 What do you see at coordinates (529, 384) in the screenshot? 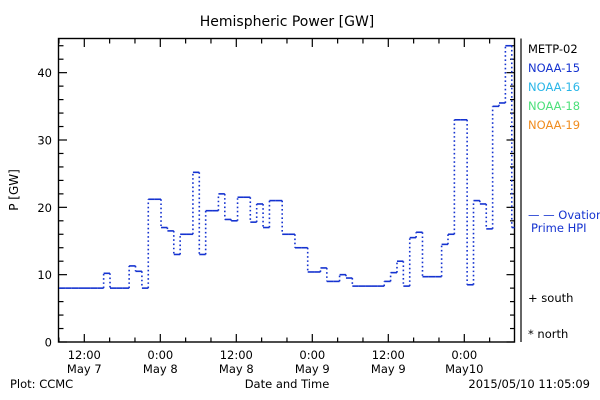
I see `footer-right: 2015/05/10 11:05:09` at bounding box center [529, 384].